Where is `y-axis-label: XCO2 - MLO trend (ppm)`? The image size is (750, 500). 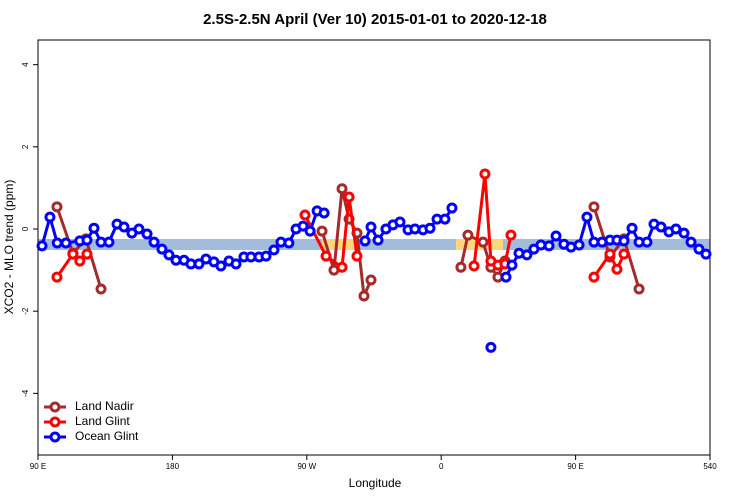
y-axis-label: XCO2 - MLO trend (ppm) is located at coordinates (9, 247).